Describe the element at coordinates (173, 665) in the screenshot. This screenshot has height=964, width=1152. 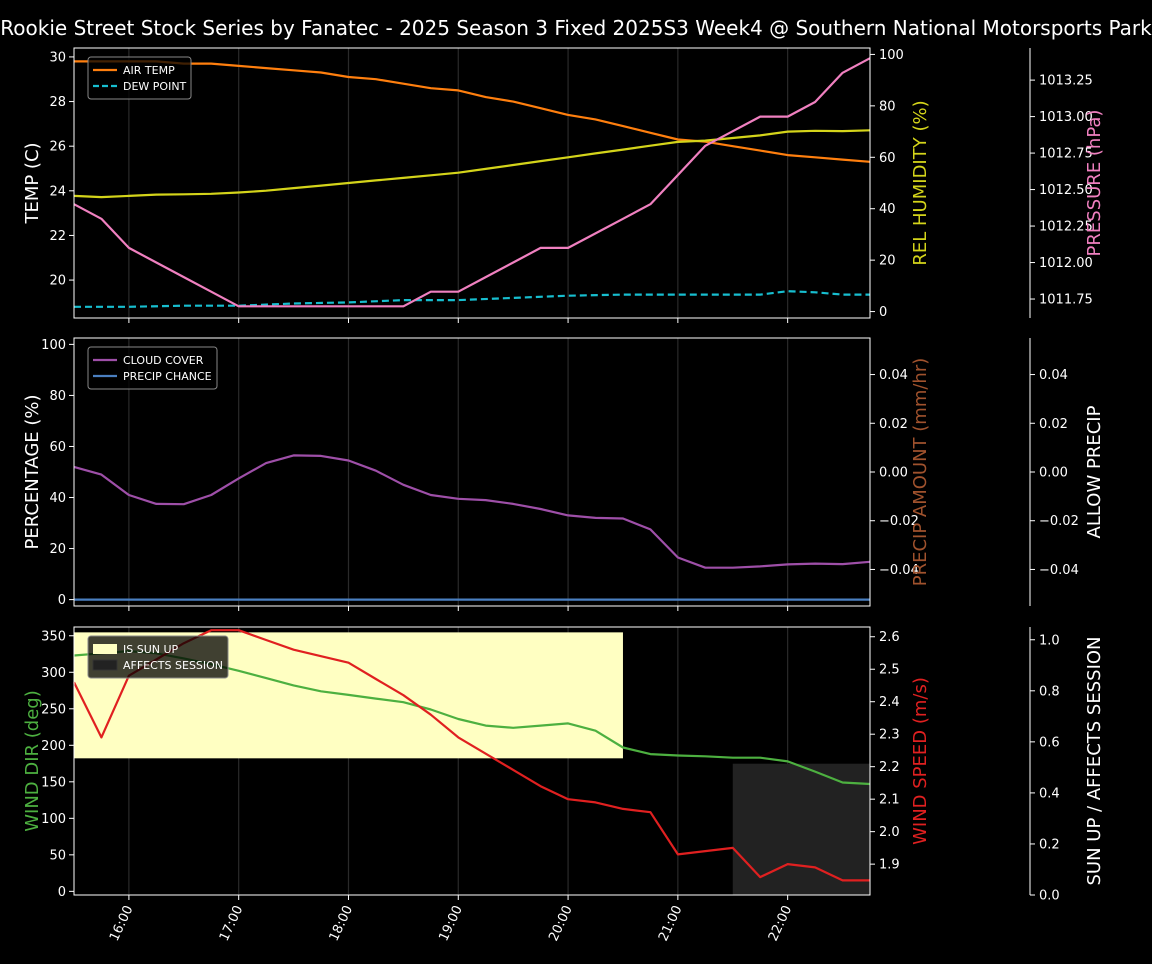
I see `legend-label: AFFECTS SESSION` at that location.